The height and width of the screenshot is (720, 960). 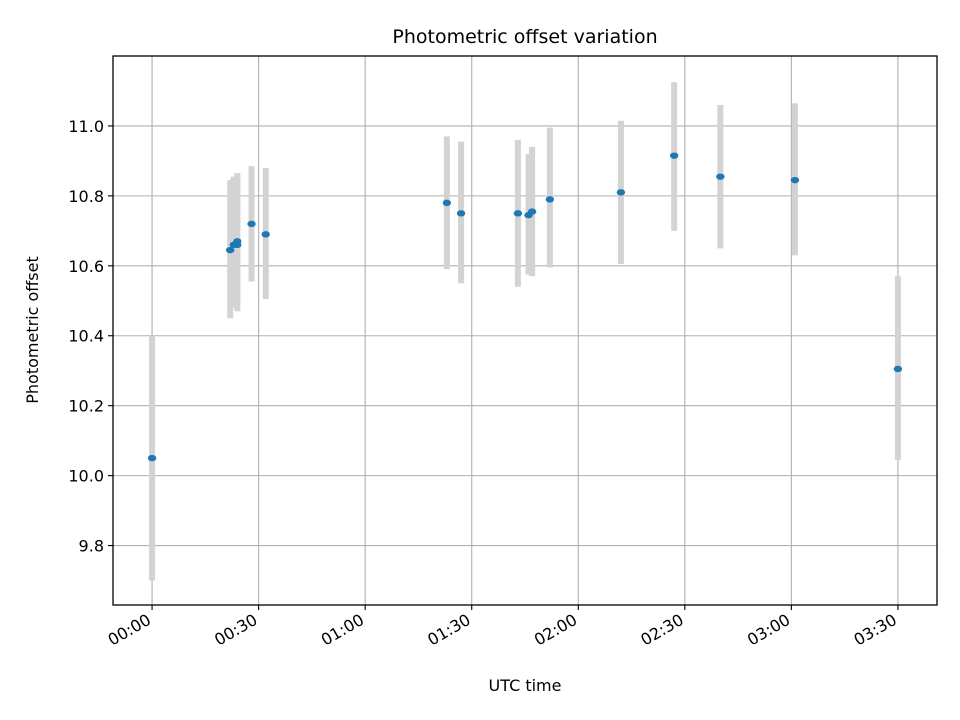 What do you see at coordinates (86, 266) in the screenshot?
I see `y-tick-label: 10.6` at bounding box center [86, 266].